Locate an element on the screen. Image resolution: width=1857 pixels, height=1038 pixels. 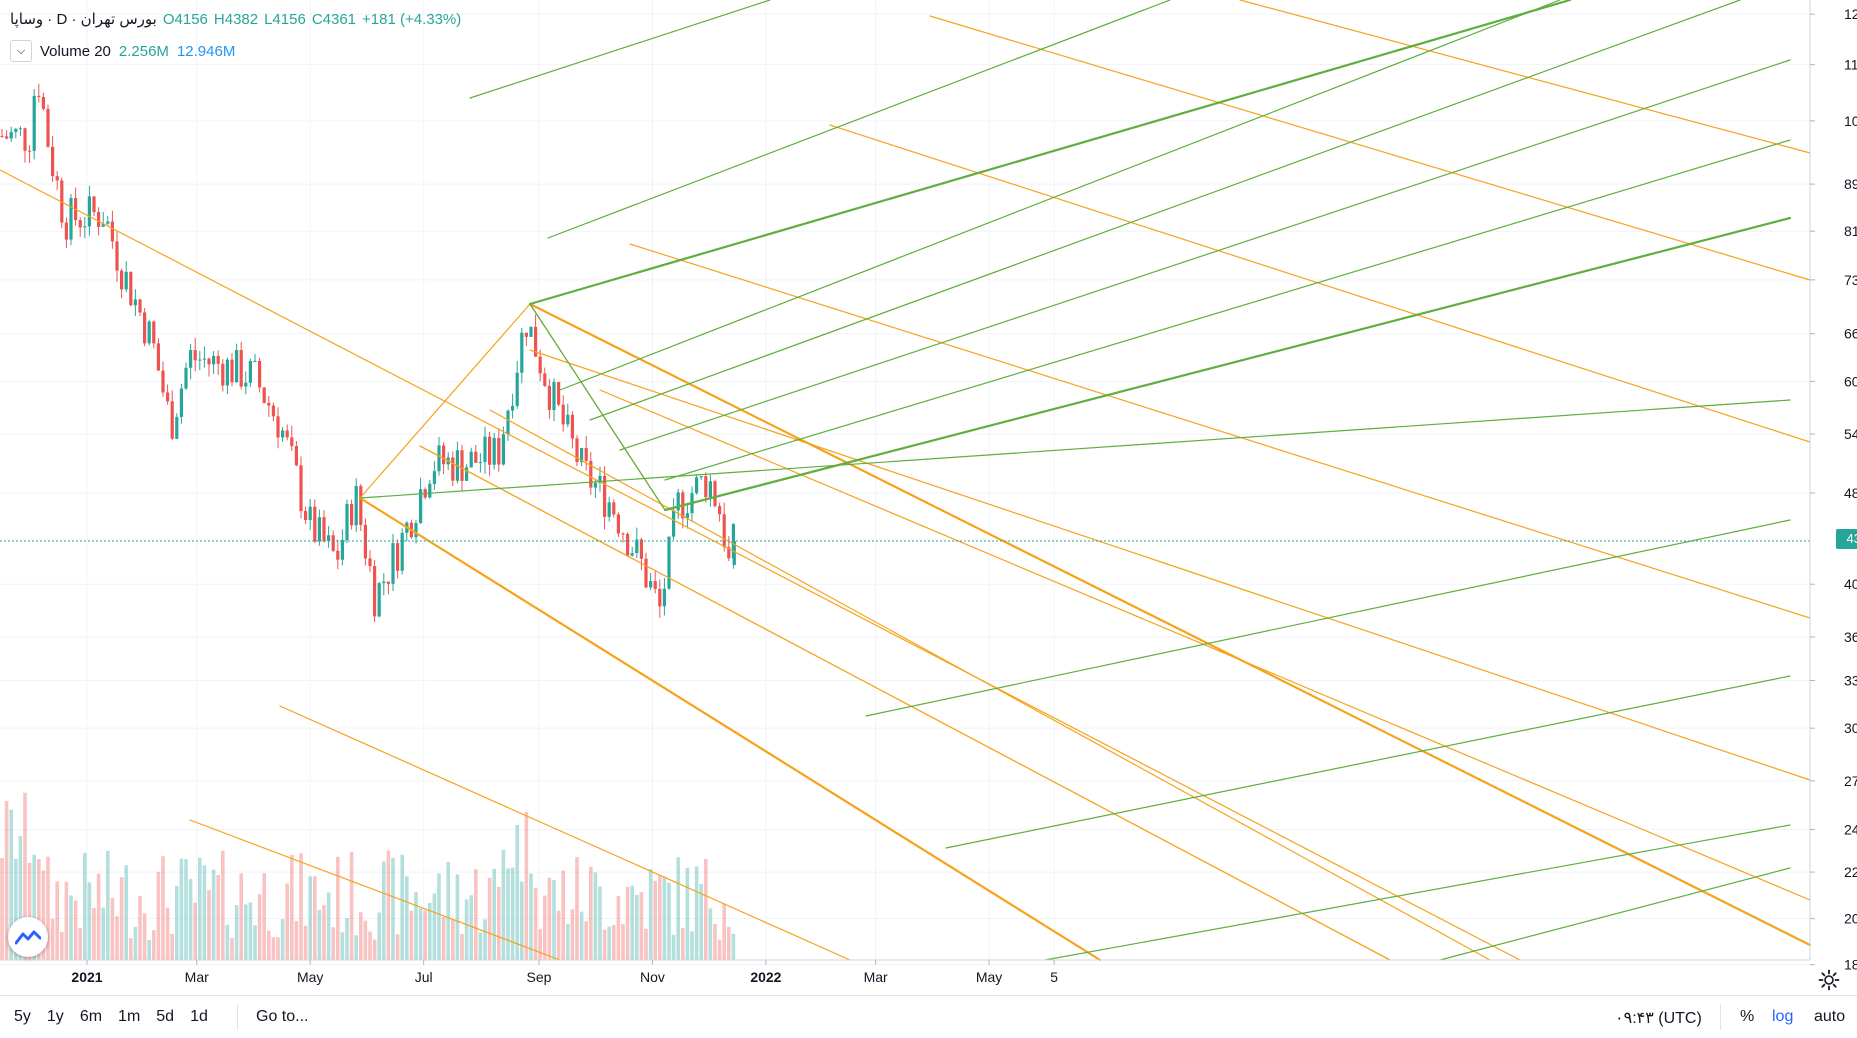
range-5d-button: 5d is located at coordinates (165, 1016).